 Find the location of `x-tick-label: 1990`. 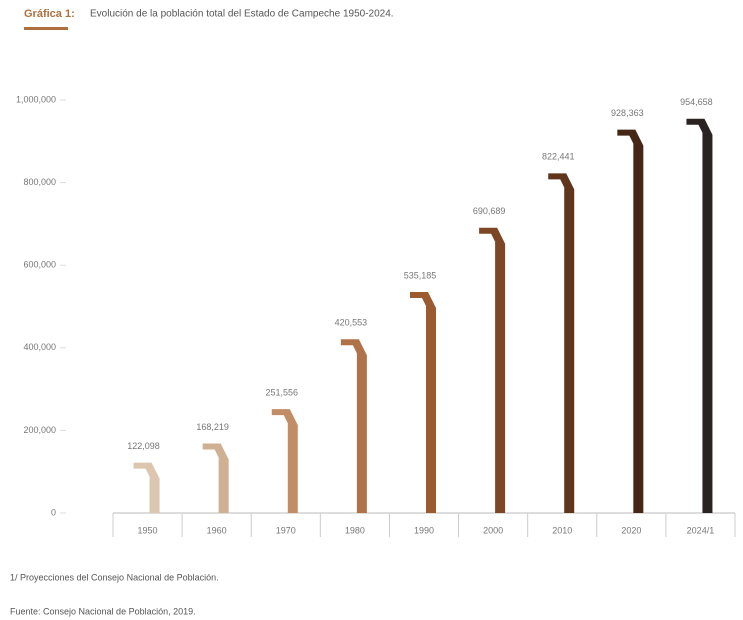

x-tick-label: 1990 is located at coordinates (424, 530).